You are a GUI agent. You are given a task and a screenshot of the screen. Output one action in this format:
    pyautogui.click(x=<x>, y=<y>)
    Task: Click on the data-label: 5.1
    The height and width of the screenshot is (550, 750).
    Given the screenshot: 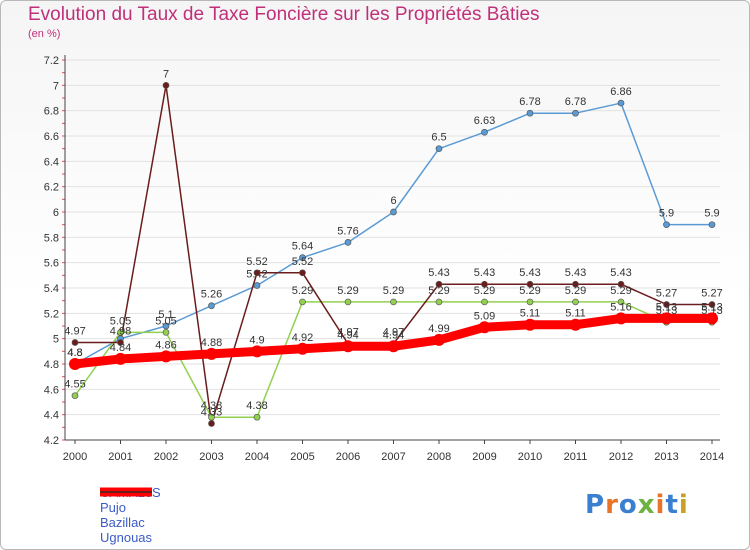 What is the action you would take?
    pyautogui.click(x=165, y=315)
    